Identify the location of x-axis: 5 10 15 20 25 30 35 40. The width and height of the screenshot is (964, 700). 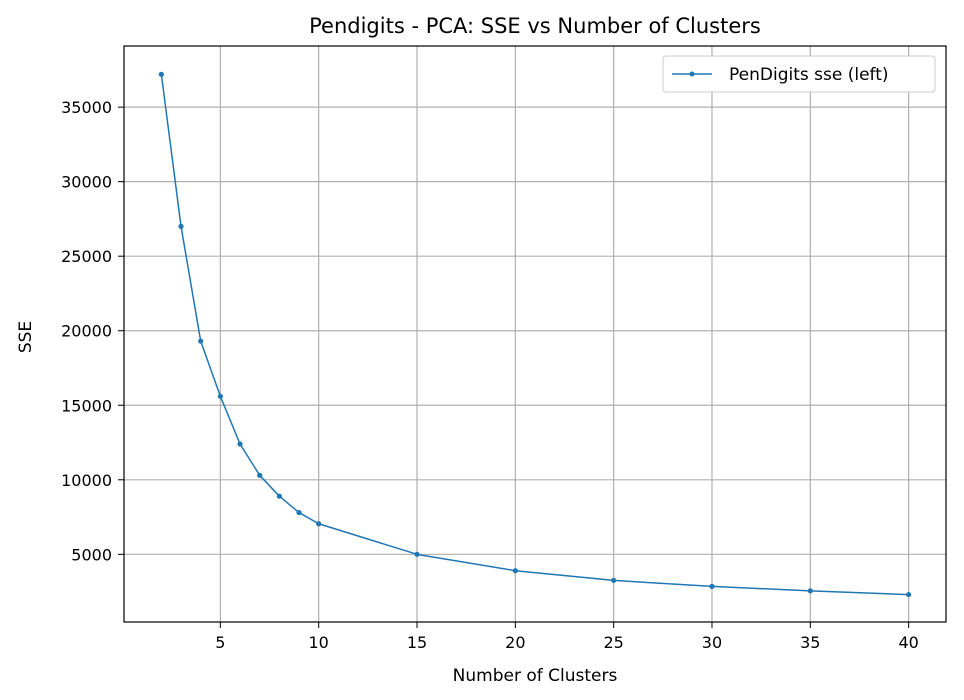
(567, 637).